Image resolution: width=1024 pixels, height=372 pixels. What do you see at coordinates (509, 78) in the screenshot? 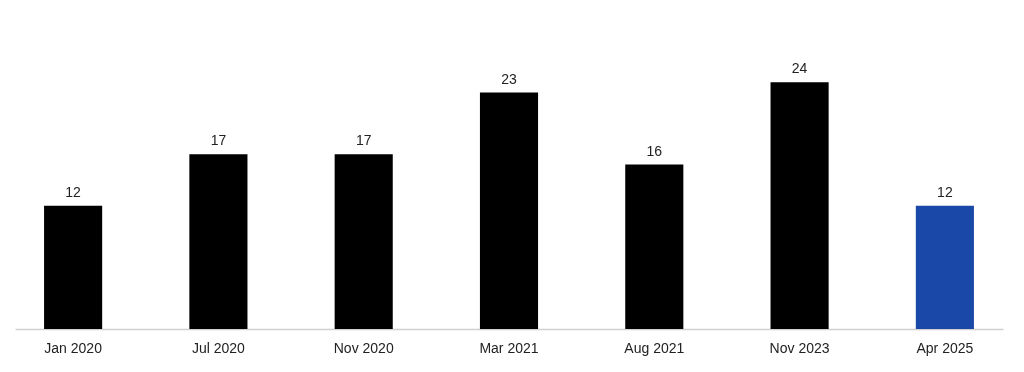
I see `data-label: 23` at bounding box center [509, 78].